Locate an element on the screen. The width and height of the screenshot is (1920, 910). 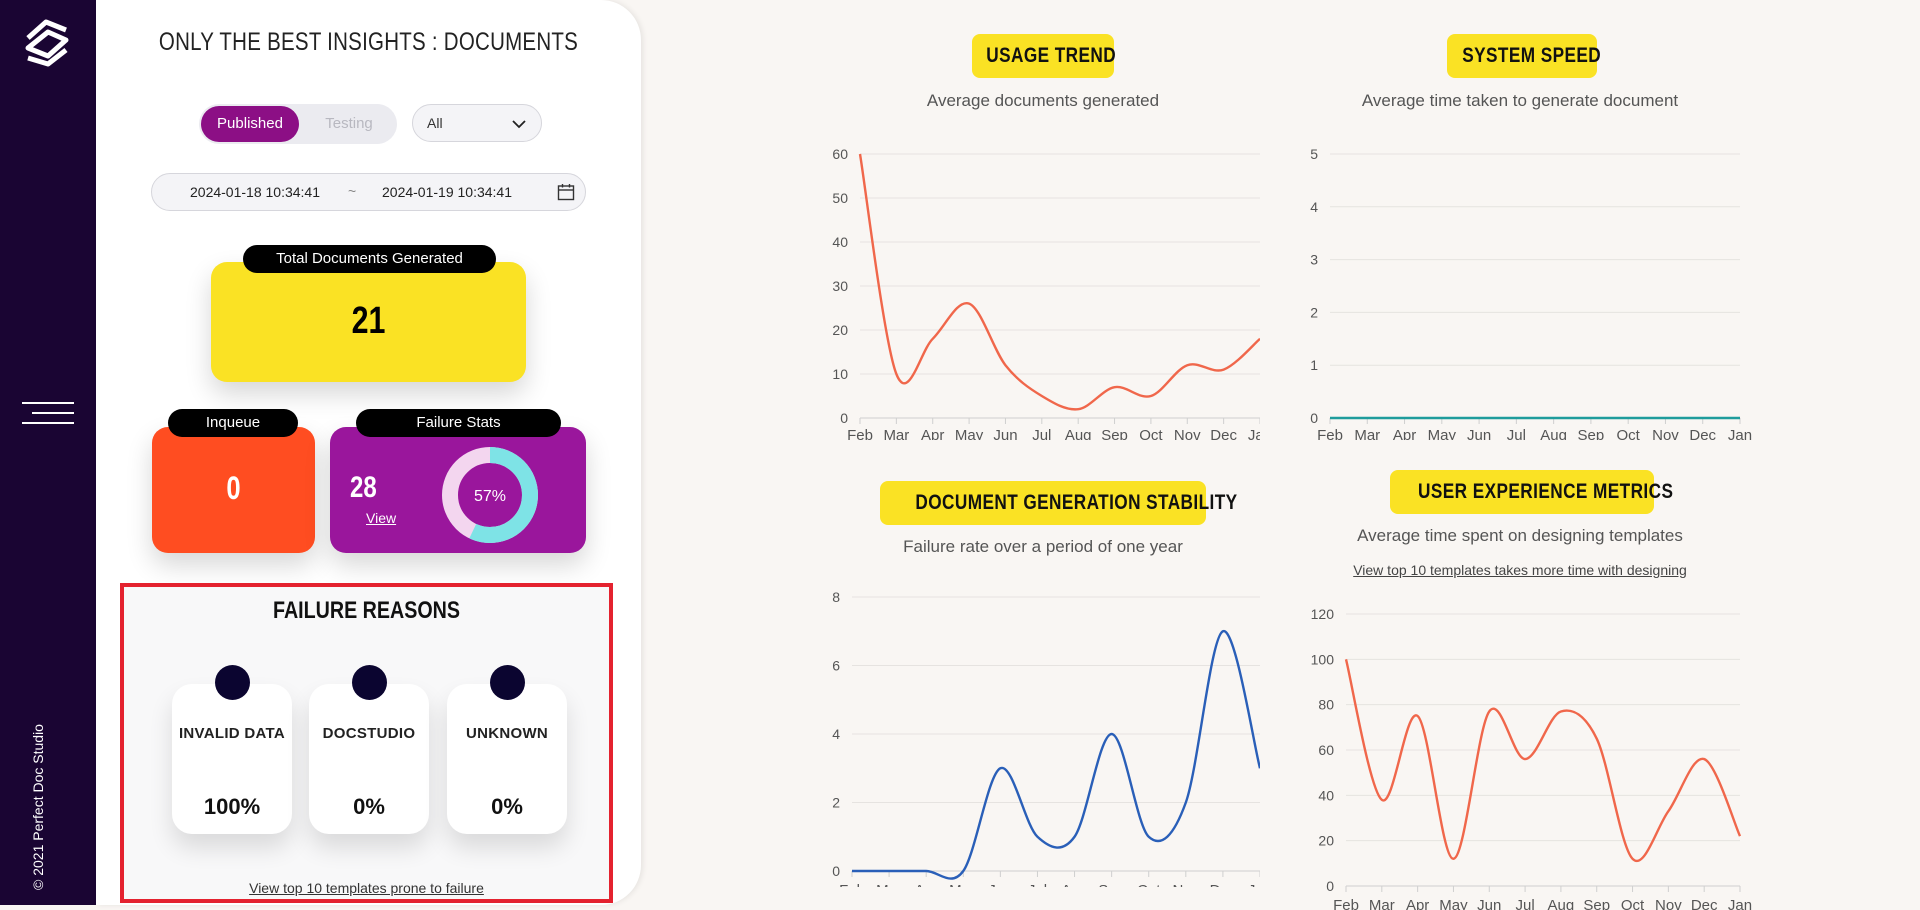
chart-title-text: USAGE TREND is located at coordinates (1051, 55).